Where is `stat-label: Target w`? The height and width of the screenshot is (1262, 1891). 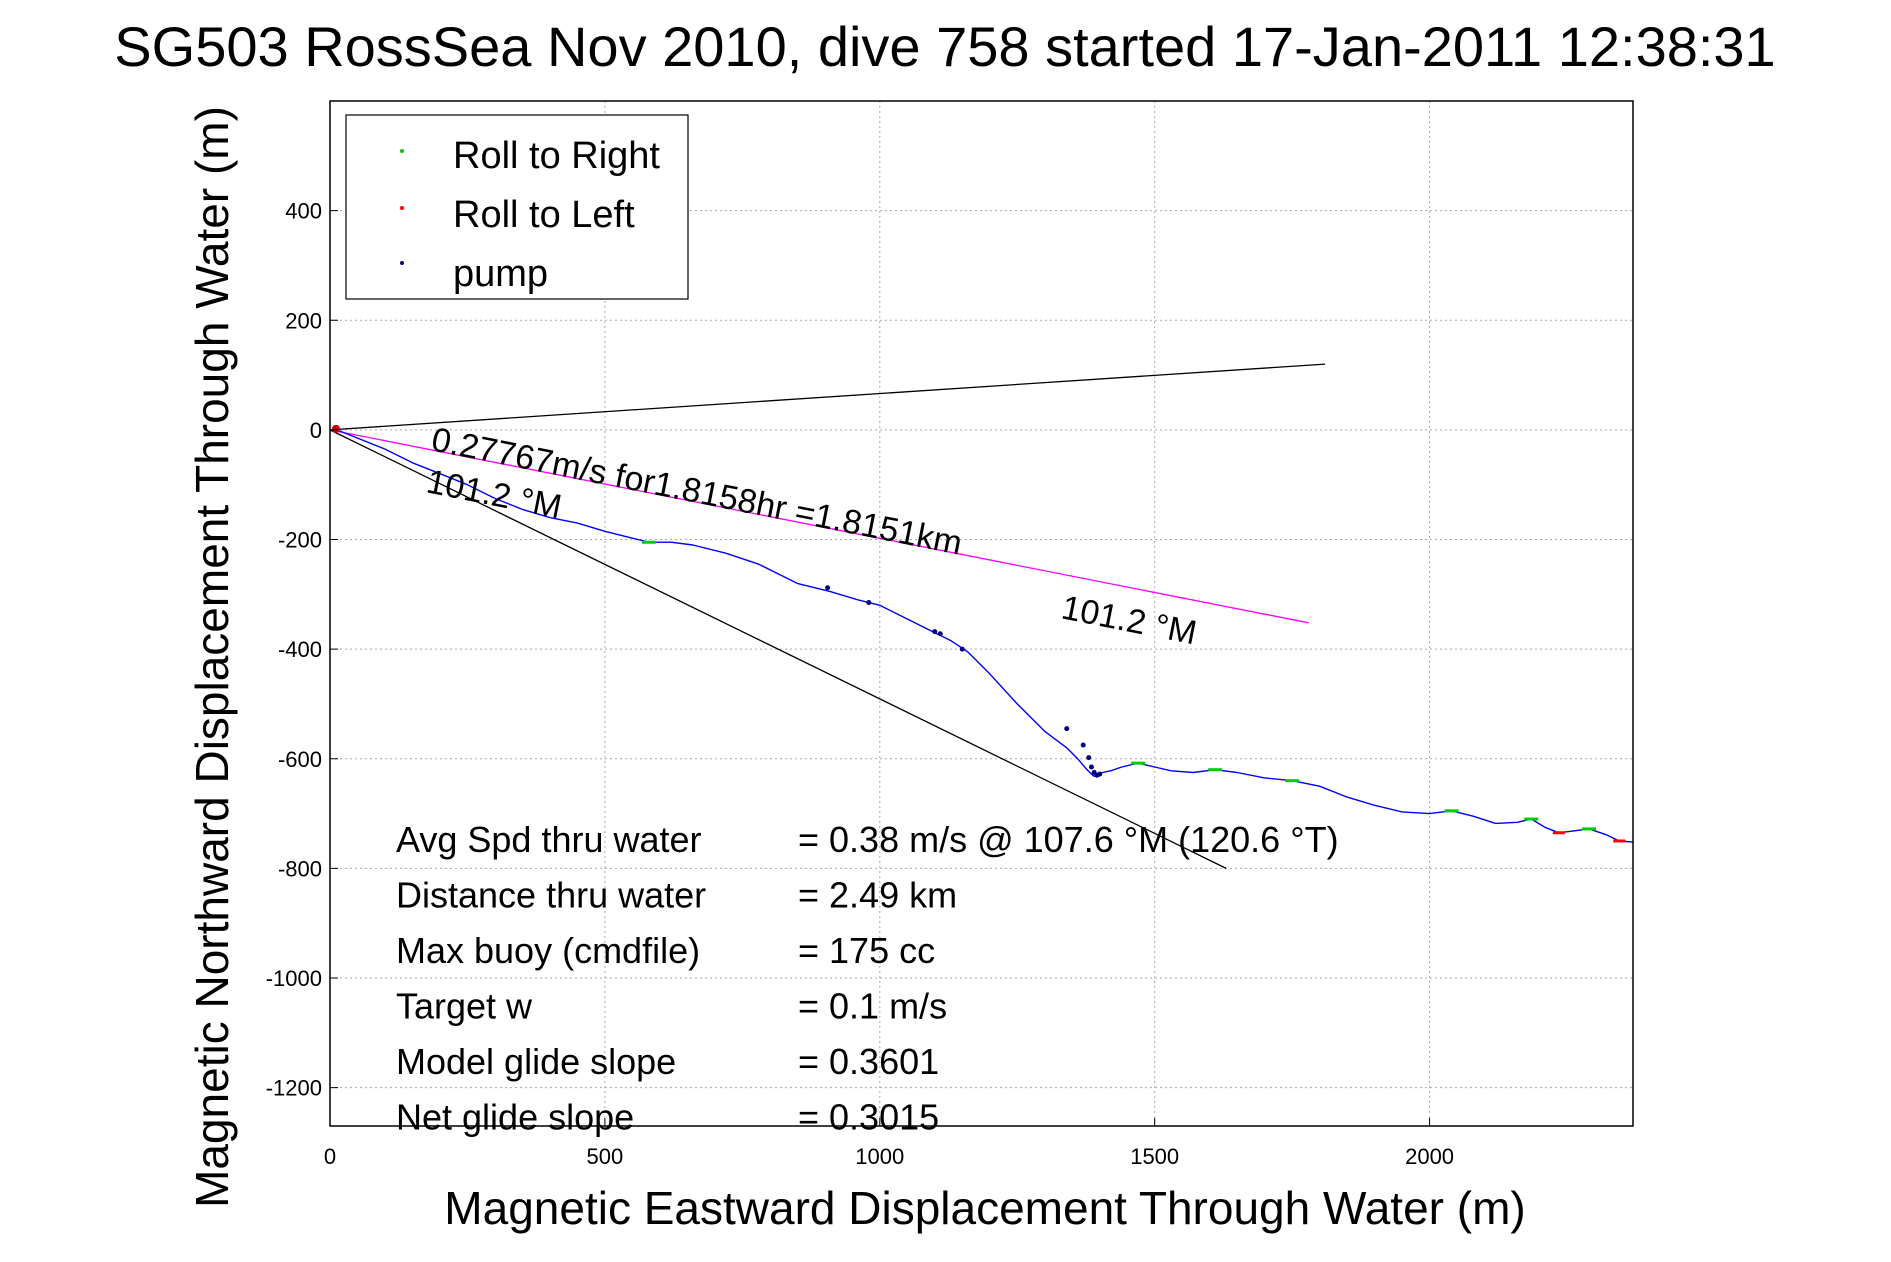
stat-label: Target w is located at coordinates (464, 1006).